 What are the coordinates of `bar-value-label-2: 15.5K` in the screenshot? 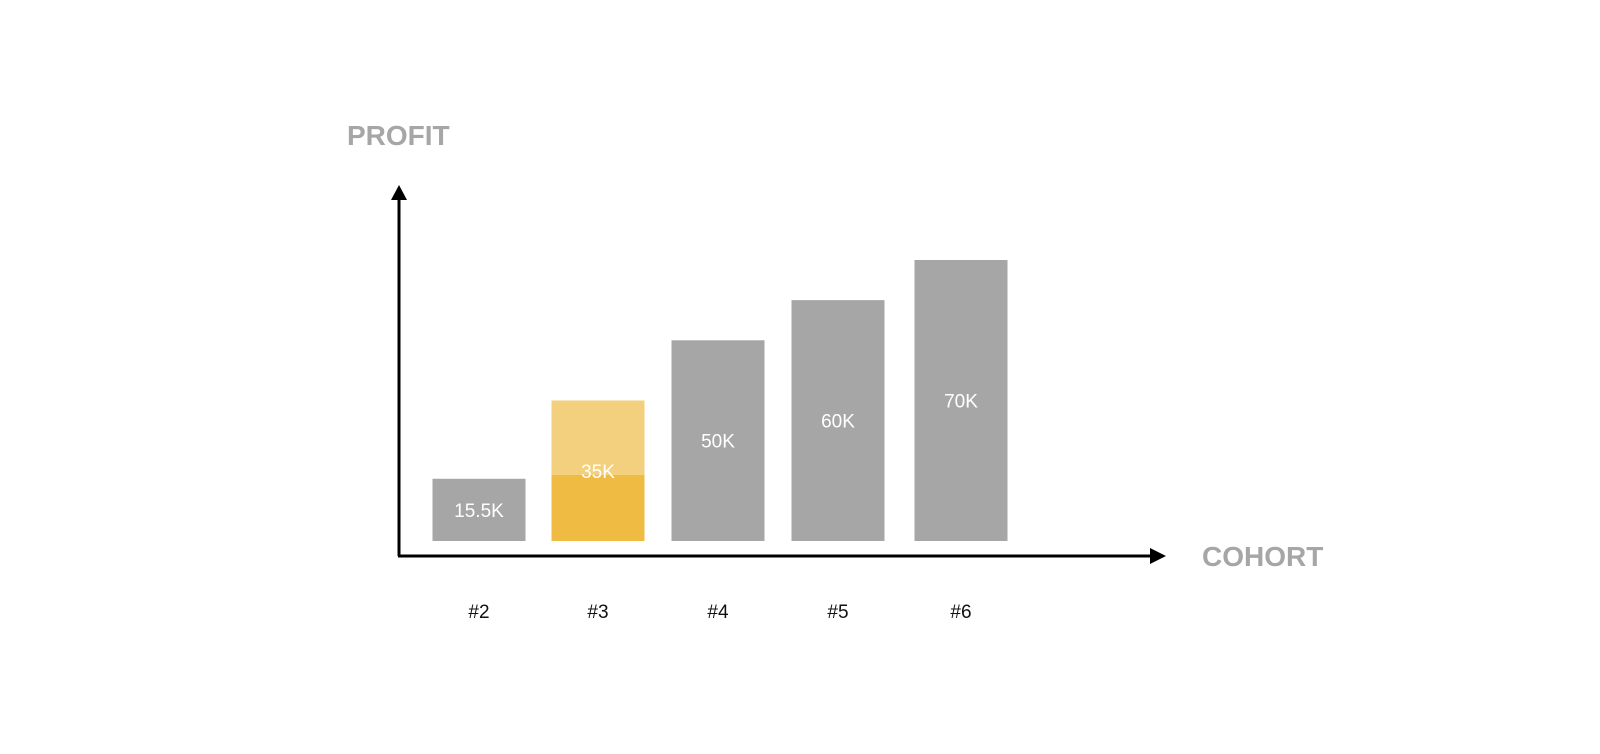 It's located at (479, 511).